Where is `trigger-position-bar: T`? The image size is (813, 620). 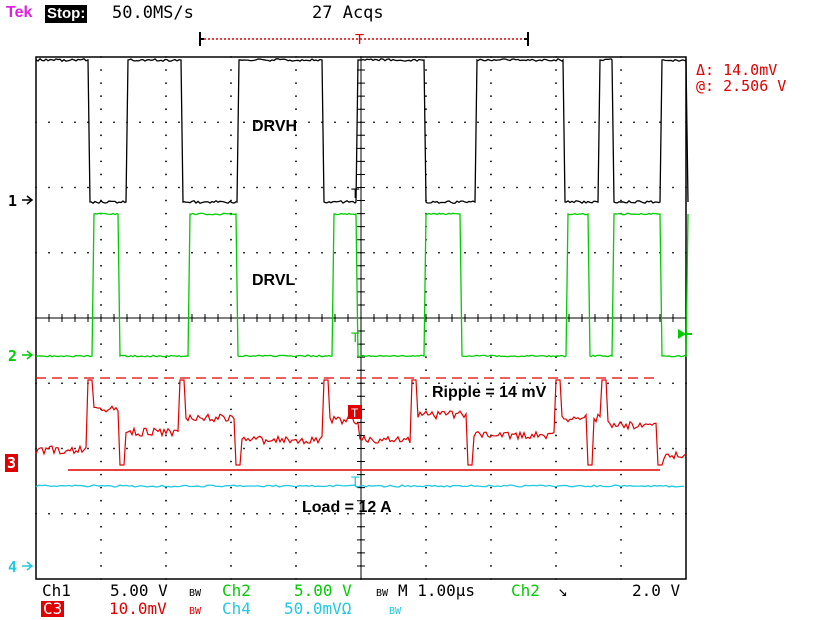
trigger-position-bar: T is located at coordinates (364, 39).